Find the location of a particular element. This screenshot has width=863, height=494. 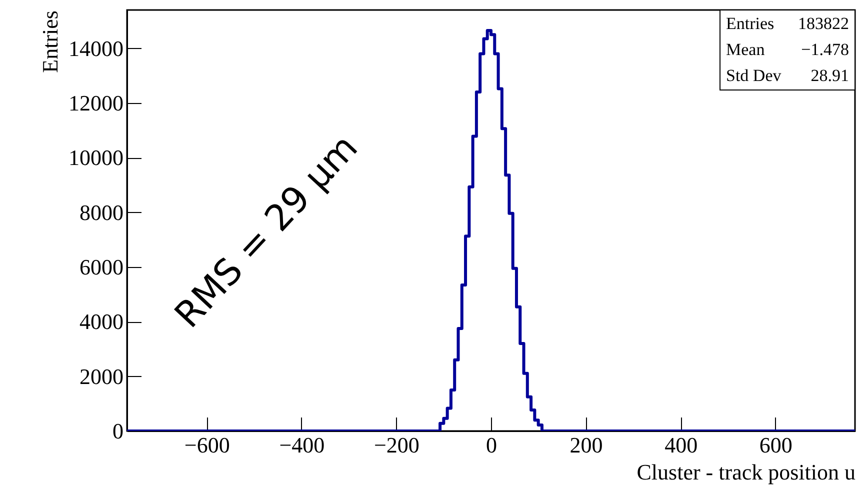

y-tick-label: 10000 is located at coordinates (96, 157).